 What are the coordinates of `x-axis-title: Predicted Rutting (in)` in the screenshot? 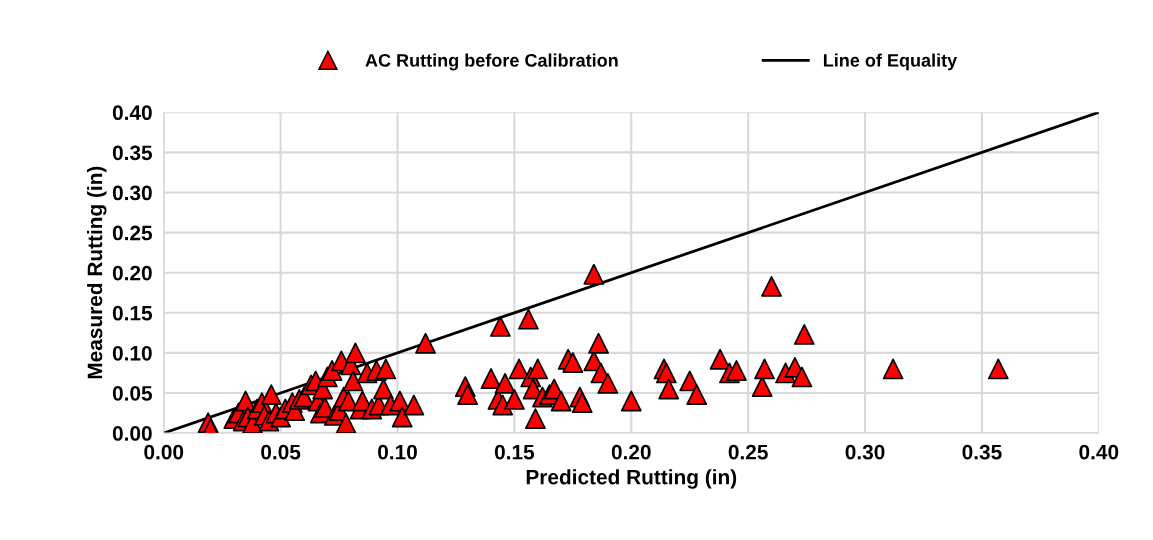 It's located at (631, 479).